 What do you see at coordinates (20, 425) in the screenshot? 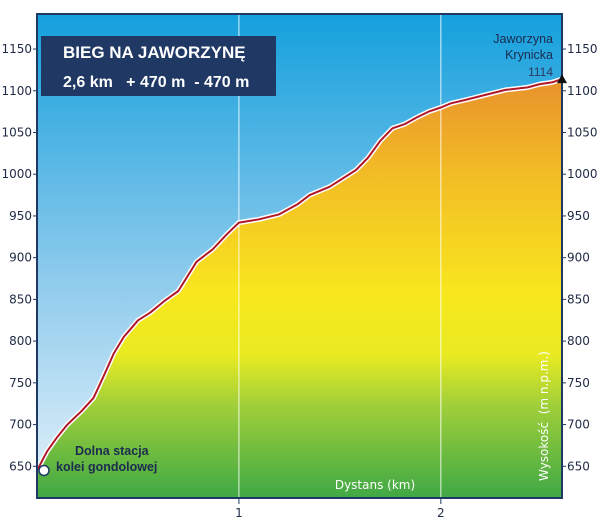
I see `y-tick-label-left: 700` at bounding box center [20, 425].